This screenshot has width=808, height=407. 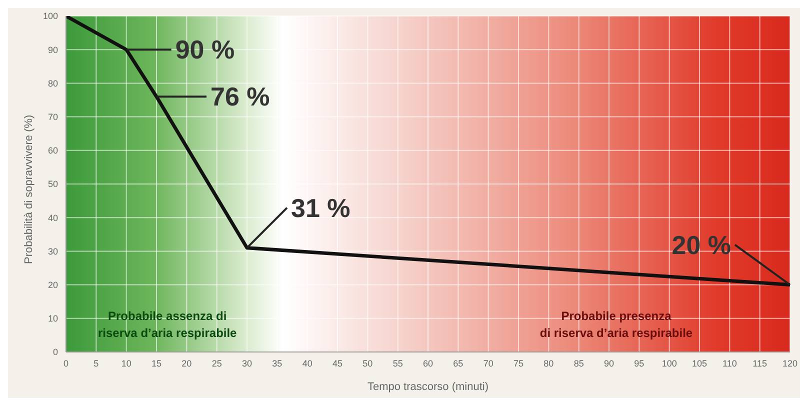 What do you see at coordinates (53, 83) in the screenshot?
I see `y-tick-label: 80` at bounding box center [53, 83].